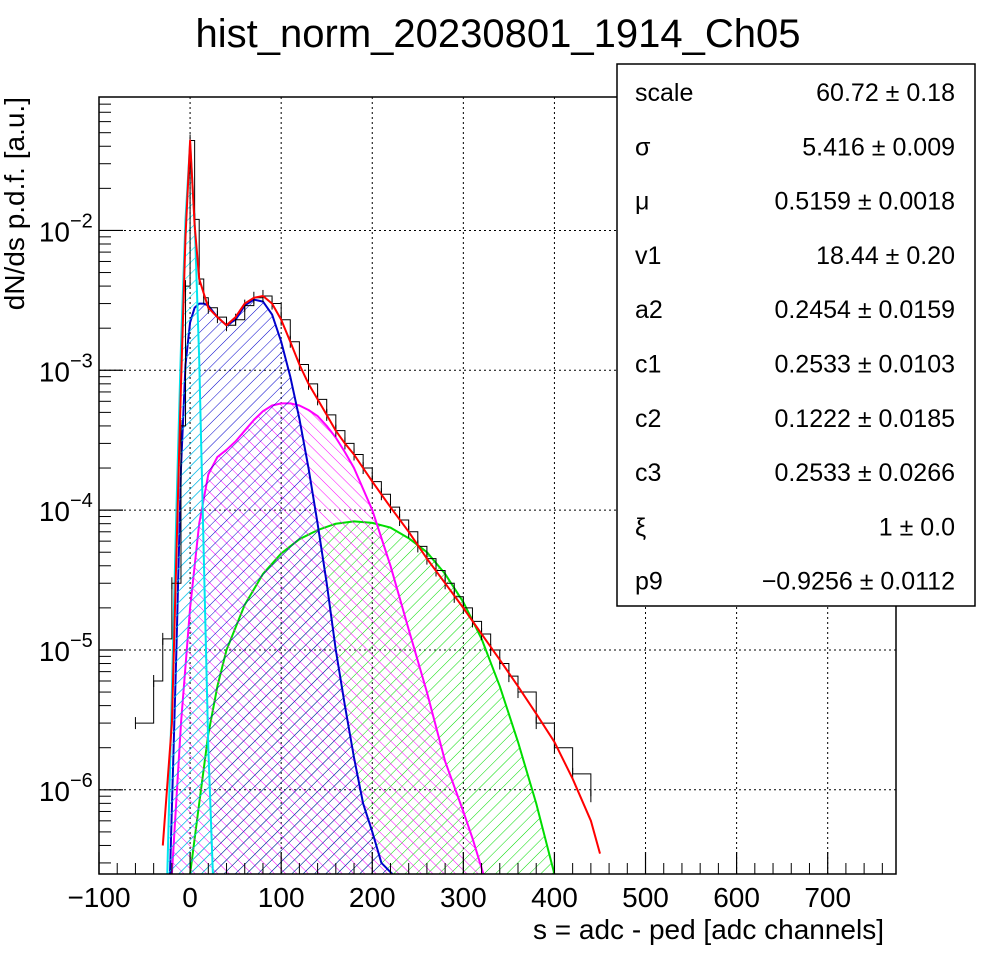  What do you see at coordinates (648, 473) in the screenshot?
I see `stats-param-name: c3` at bounding box center [648, 473].